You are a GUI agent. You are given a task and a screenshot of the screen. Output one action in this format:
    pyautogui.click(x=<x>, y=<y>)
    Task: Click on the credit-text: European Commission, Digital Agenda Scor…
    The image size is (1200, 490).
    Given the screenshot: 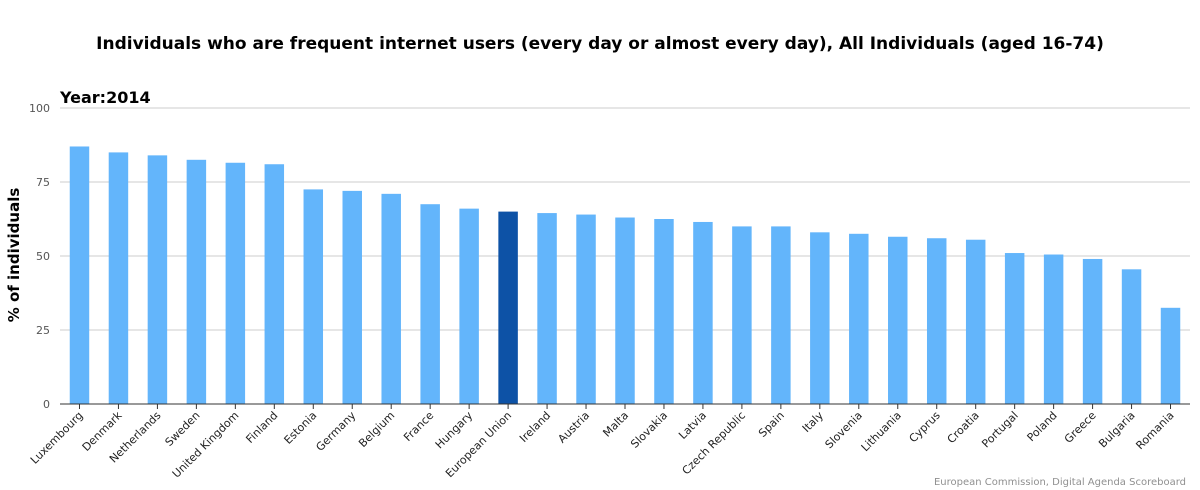 What is the action you would take?
    pyautogui.click(x=1059, y=482)
    